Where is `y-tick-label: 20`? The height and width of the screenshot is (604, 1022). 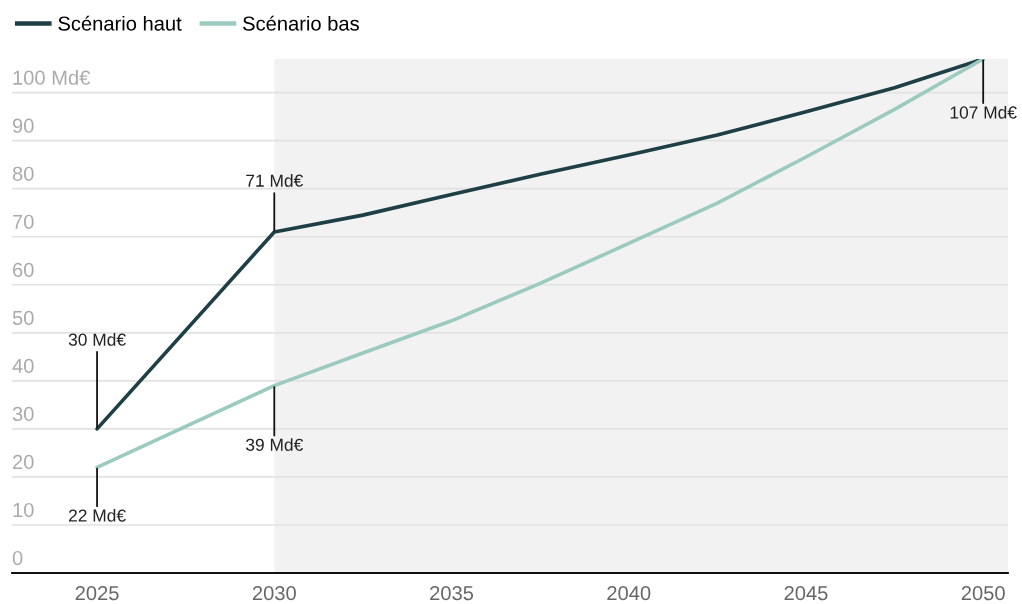
y-tick-label: 20 is located at coordinates (23, 462).